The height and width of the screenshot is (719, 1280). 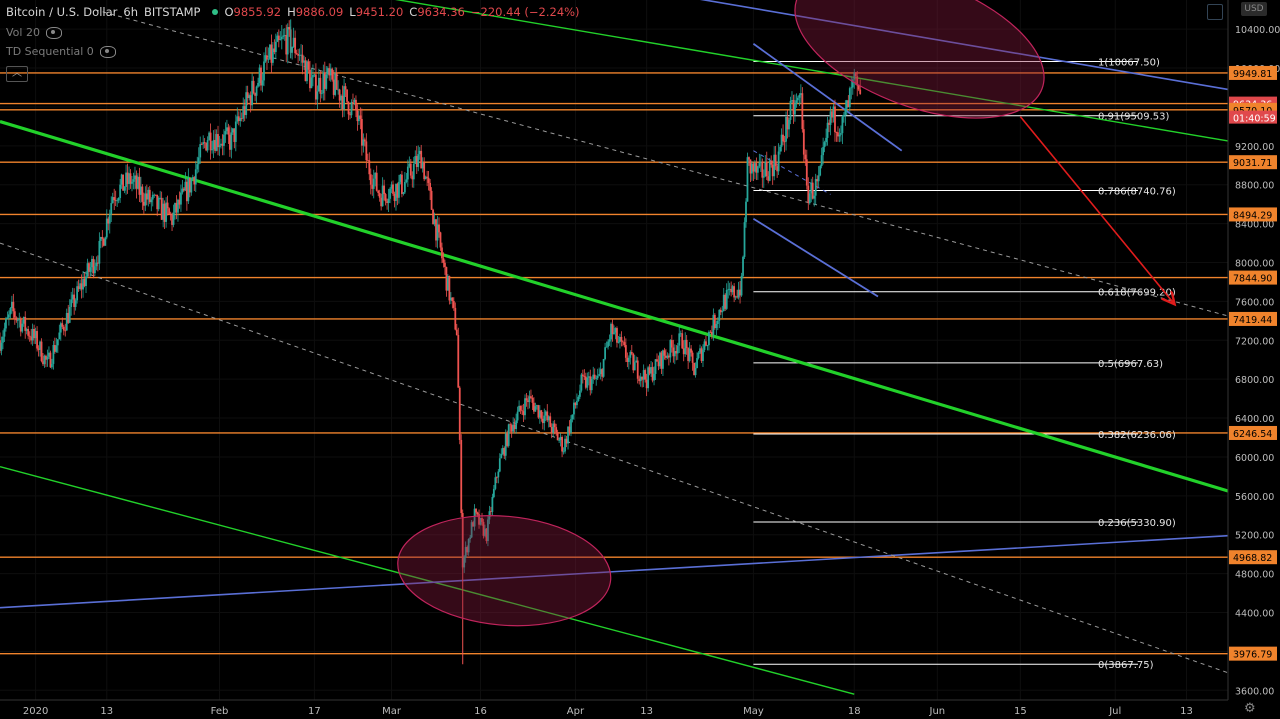 I want to click on indicator-volume: Vol 20, so click(x=34, y=32).